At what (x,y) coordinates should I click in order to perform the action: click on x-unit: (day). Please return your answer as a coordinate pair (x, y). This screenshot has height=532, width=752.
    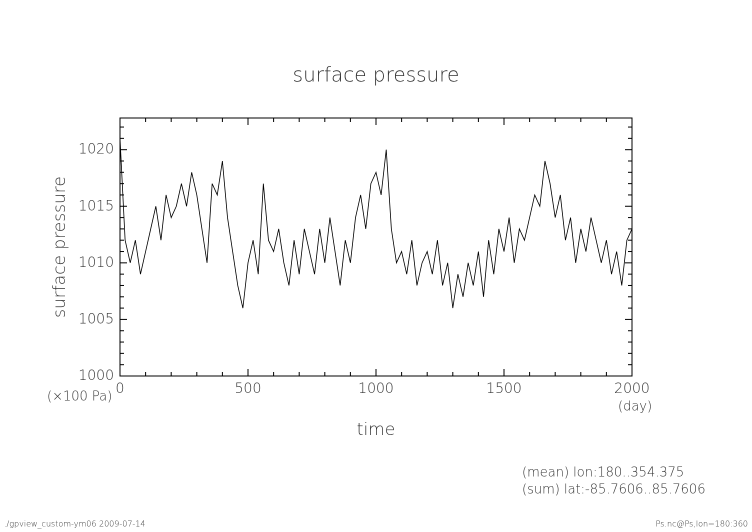
    Looking at the image, I should click on (635, 407).